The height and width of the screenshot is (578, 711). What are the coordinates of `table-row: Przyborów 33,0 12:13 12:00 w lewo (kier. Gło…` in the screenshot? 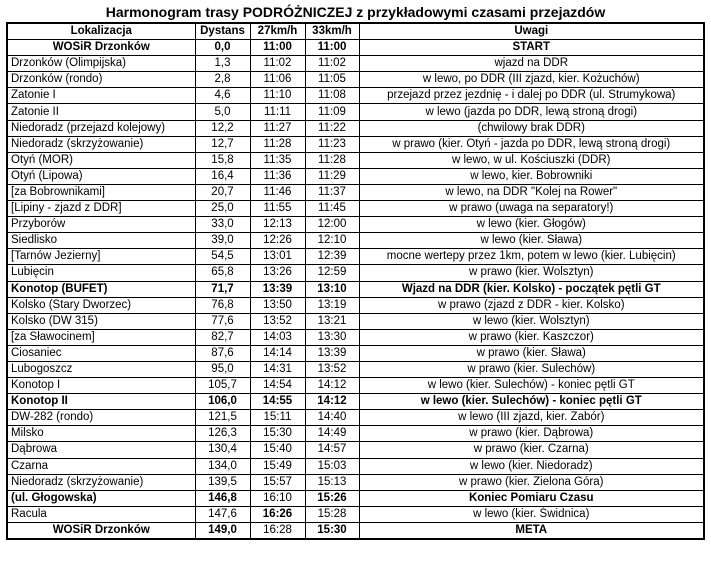 It's located at (355, 225).